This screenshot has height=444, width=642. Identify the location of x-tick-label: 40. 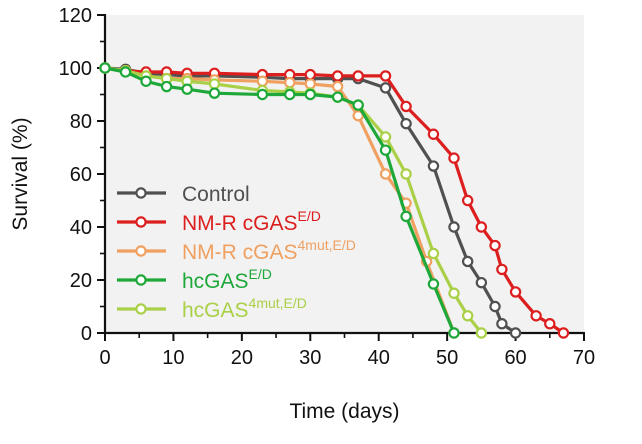
(379, 358).